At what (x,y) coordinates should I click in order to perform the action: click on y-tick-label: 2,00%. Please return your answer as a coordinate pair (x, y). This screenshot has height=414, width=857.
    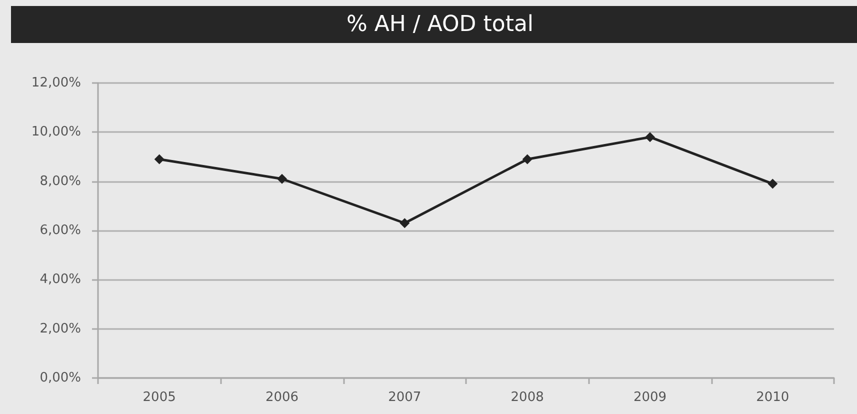
    Looking at the image, I should click on (60, 328).